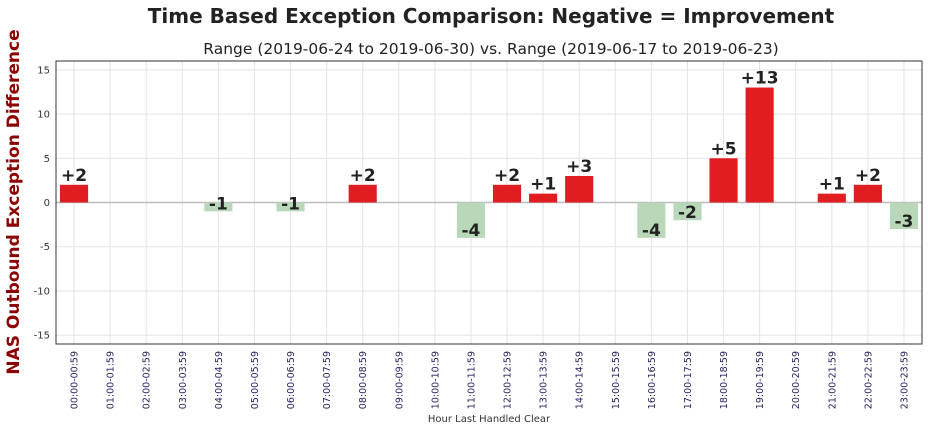 The width and height of the screenshot is (928, 431). What do you see at coordinates (183, 380) in the screenshot?
I see `x-tick-label: 03:00-03:59` at bounding box center [183, 380].